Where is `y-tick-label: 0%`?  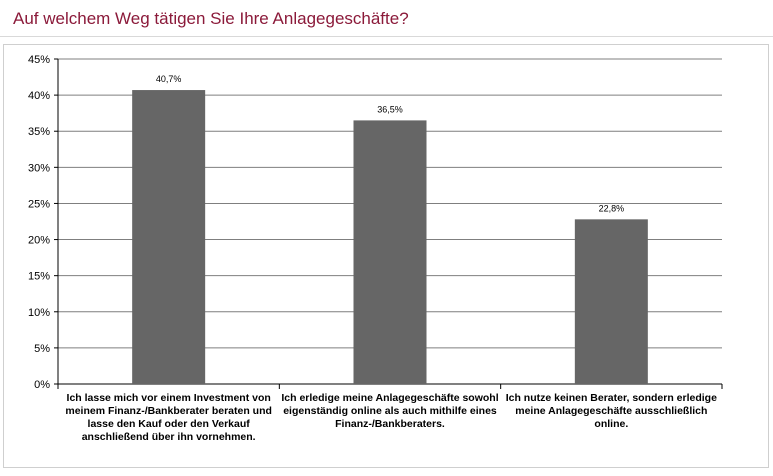 y-tick-label: 0% is located at coordinates (42, 385).